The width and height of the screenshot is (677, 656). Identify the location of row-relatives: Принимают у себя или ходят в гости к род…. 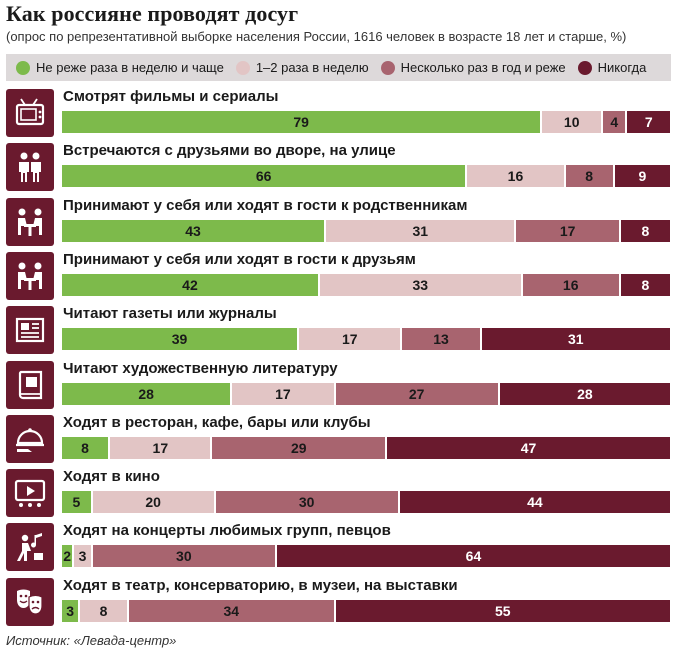
(338, 221).